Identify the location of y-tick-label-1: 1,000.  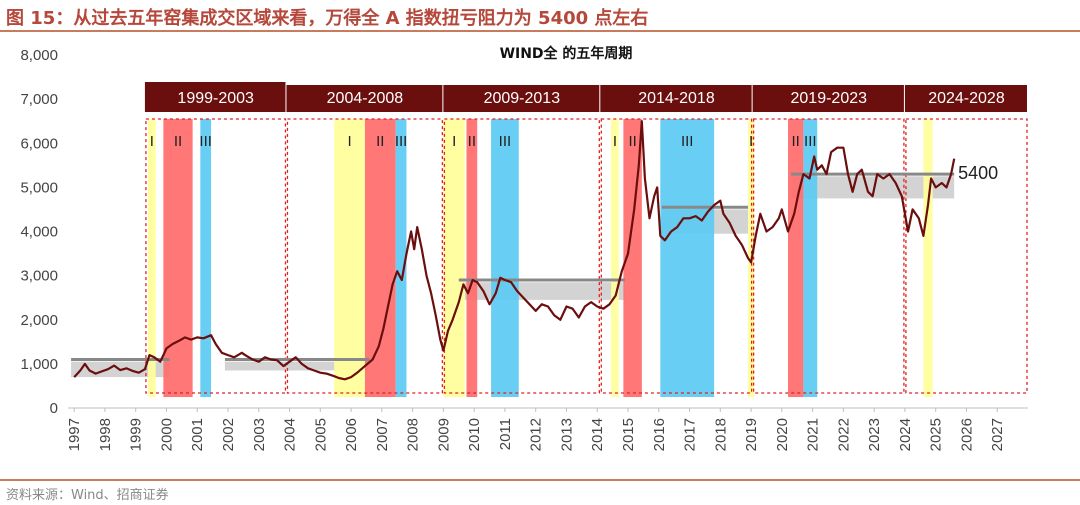
(39, 364).